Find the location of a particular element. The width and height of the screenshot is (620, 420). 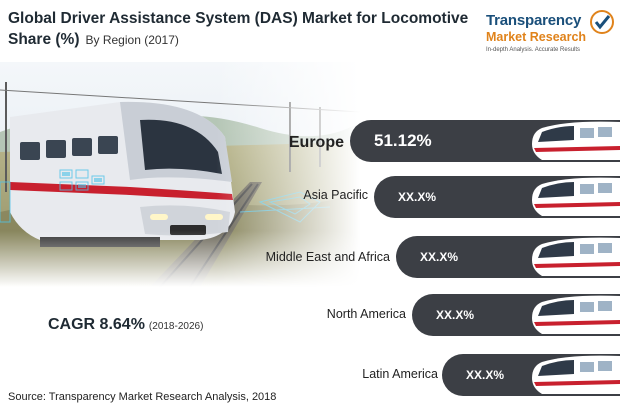

train-icon-middle-east-africa is located at coordinates (576, 256).